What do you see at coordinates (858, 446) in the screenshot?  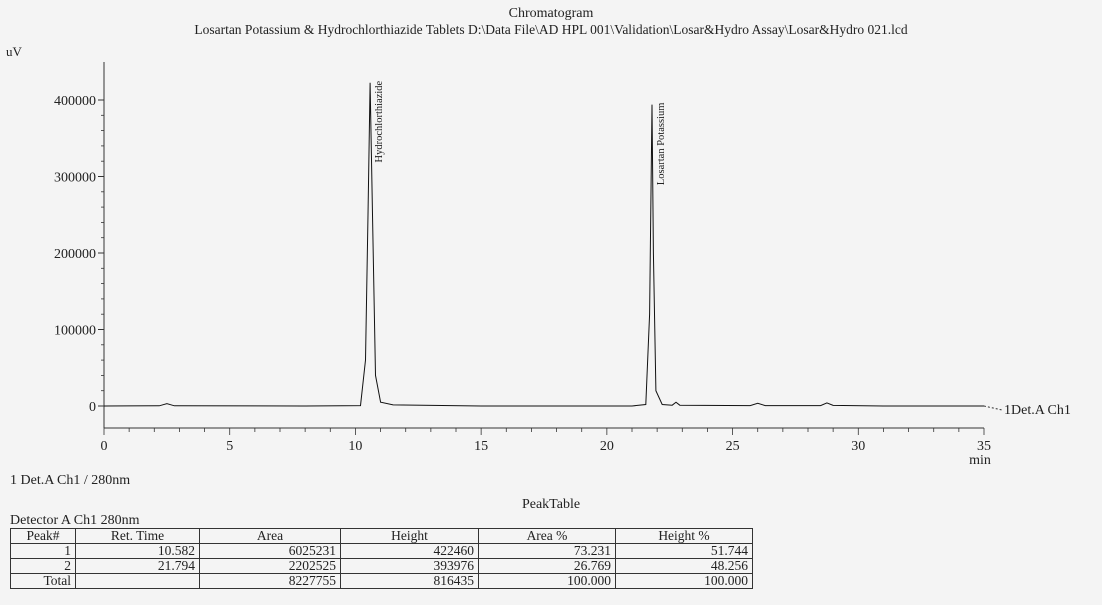 I see `x-tick-label: 30` at bounding box center [858, 446].